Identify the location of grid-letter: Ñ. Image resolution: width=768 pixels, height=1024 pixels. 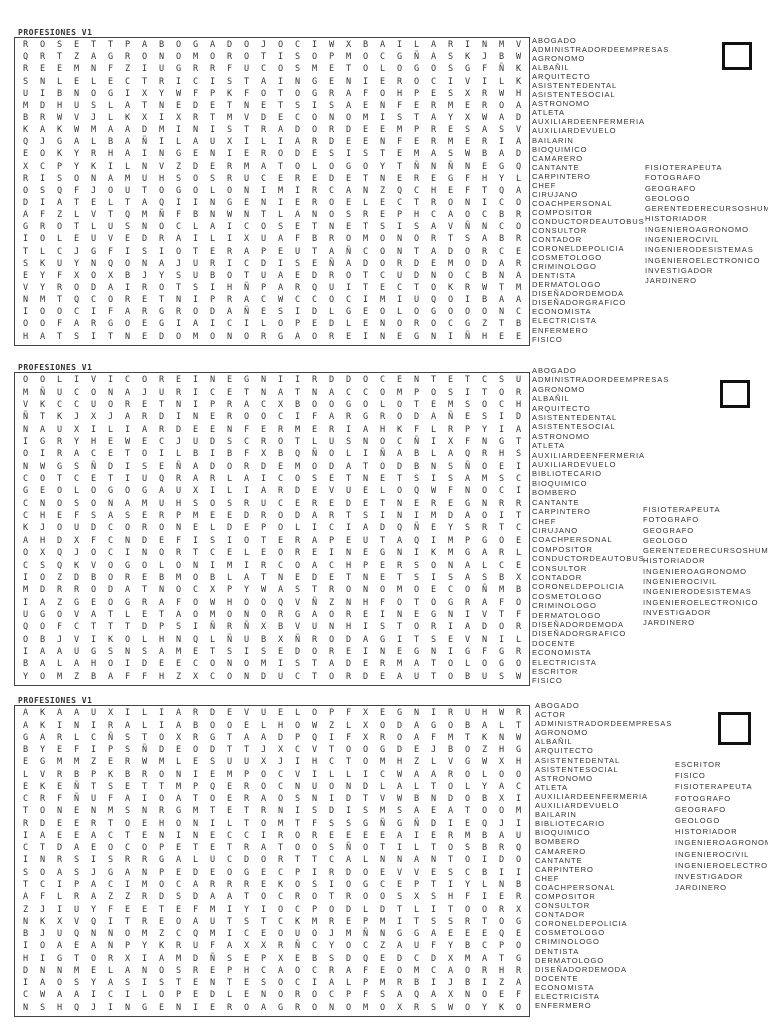
(229, 639).